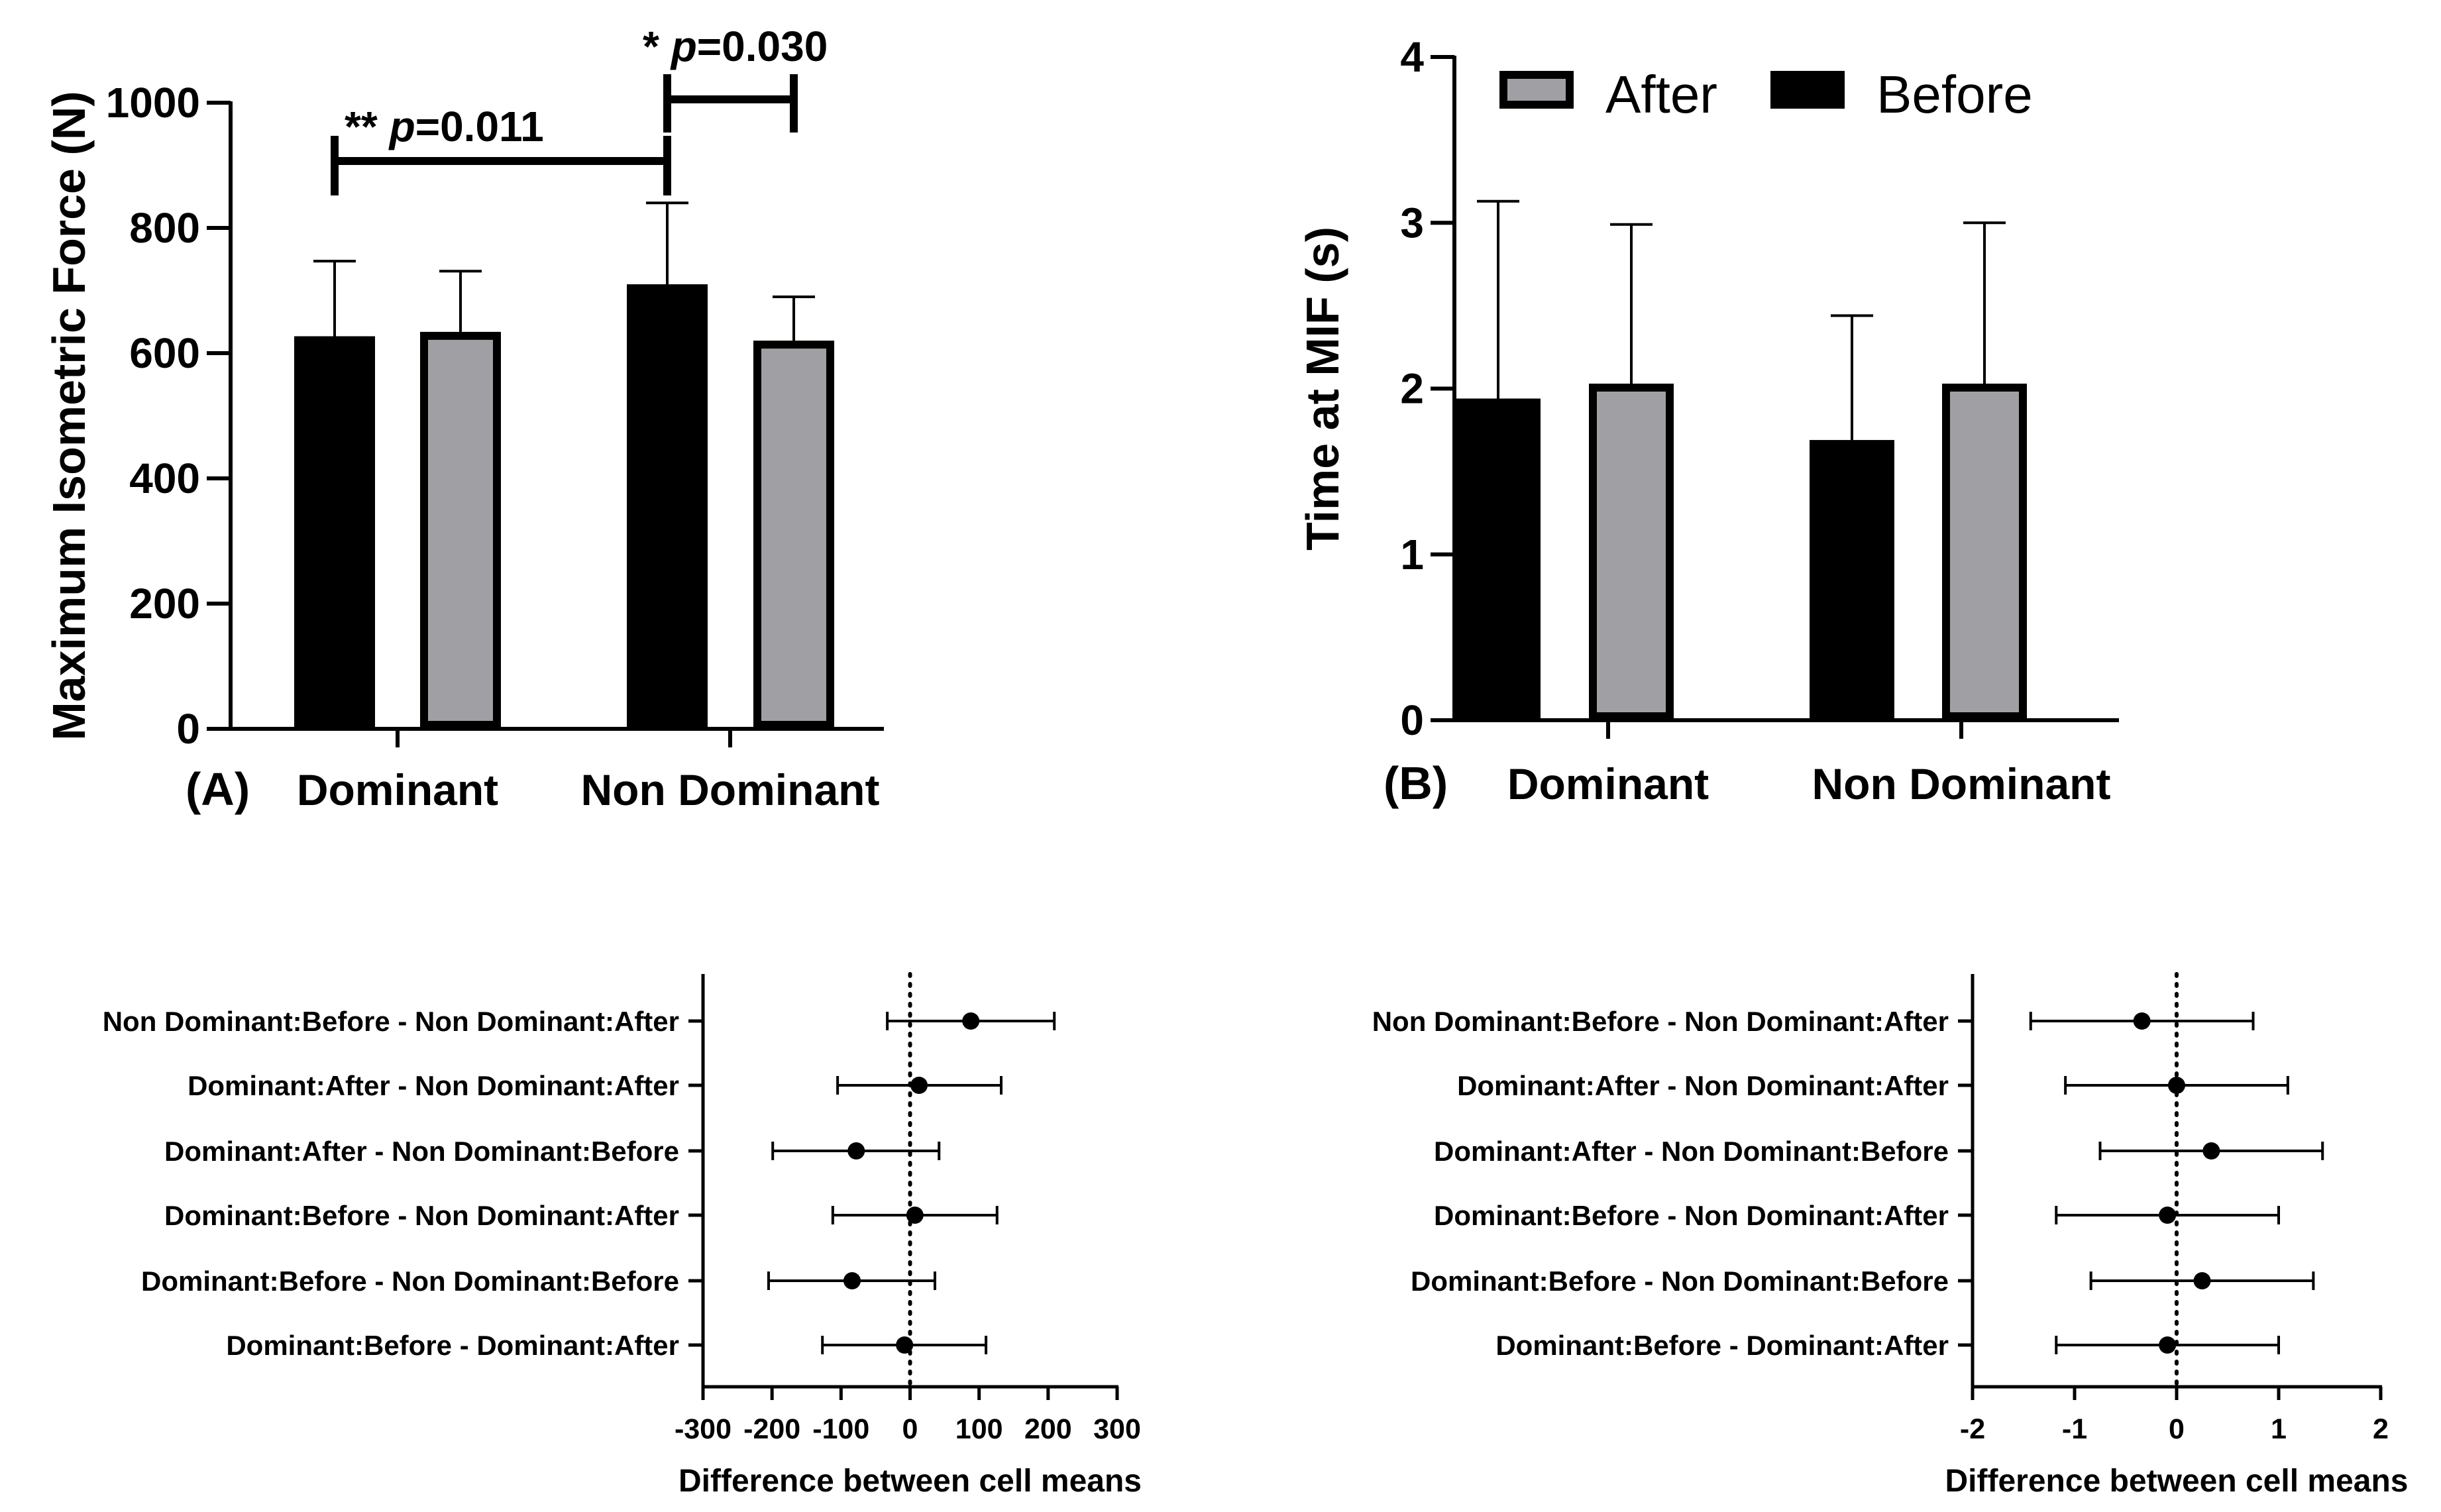  Describe the element at coordinates (1412, 389) in the screenshot. I see `y-tick-label: 2` at that location.